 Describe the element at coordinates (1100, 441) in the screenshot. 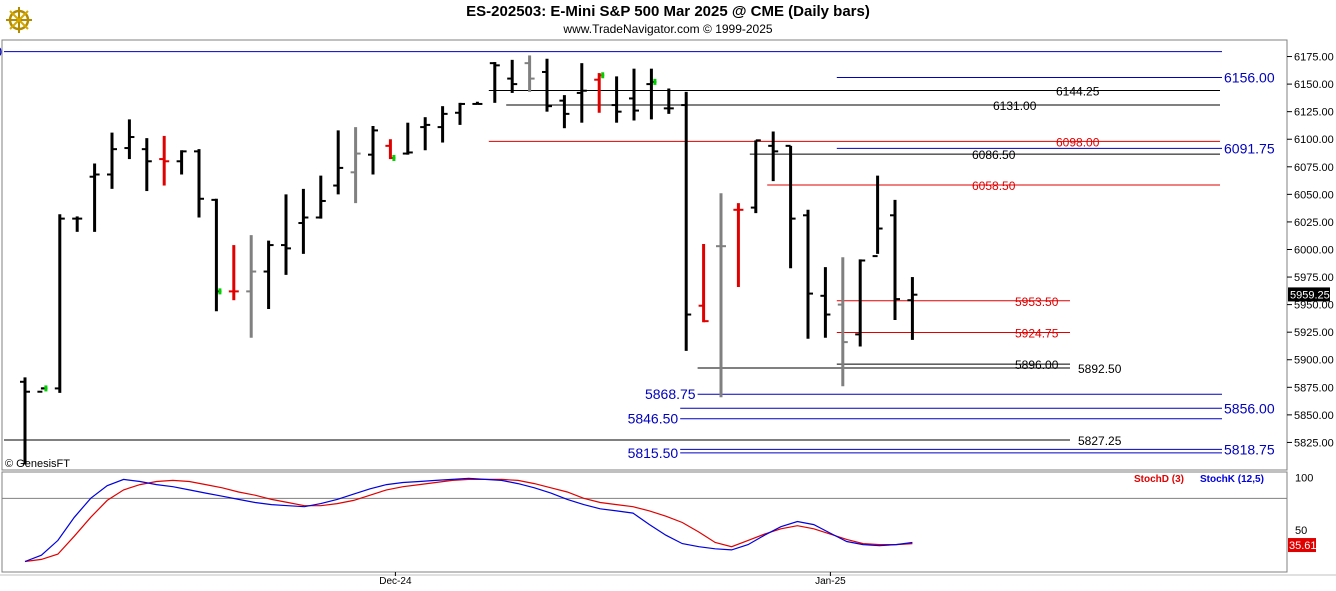

I see `level-label: 5827.25` at that location.